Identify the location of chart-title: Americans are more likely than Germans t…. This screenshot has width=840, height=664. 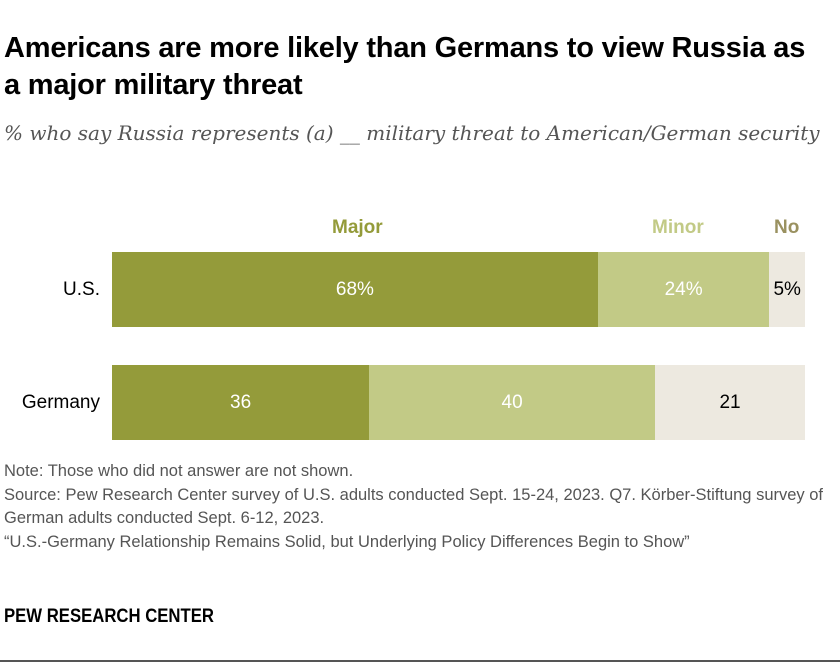
(405, 66).